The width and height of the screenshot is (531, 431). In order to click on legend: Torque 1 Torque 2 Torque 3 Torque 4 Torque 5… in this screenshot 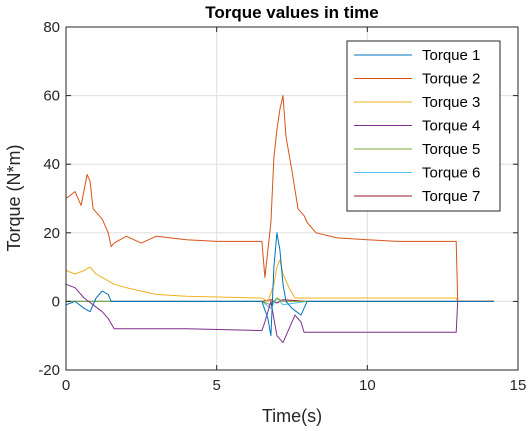, I will do `click(423, 126)`.